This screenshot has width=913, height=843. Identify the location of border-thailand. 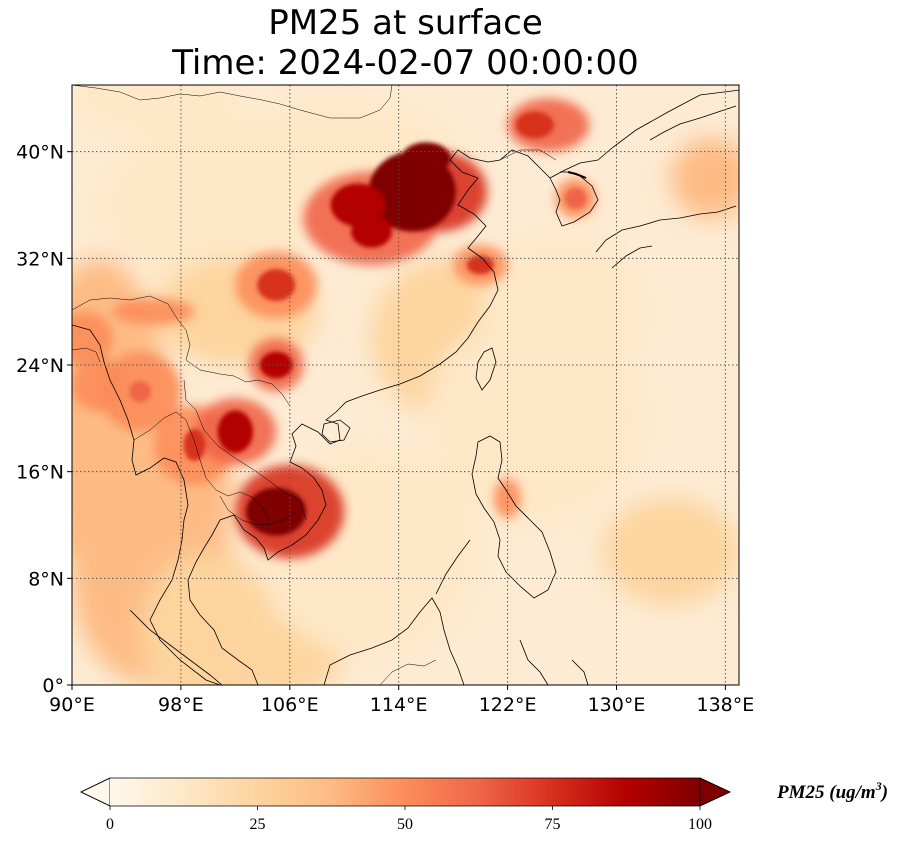
(202, 467).